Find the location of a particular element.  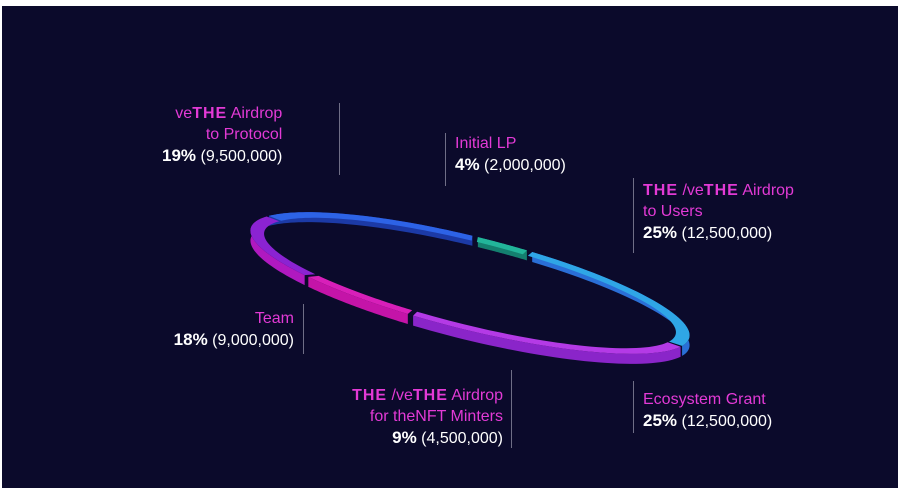

label-percent: 19% is located at coordinates (179, 155).